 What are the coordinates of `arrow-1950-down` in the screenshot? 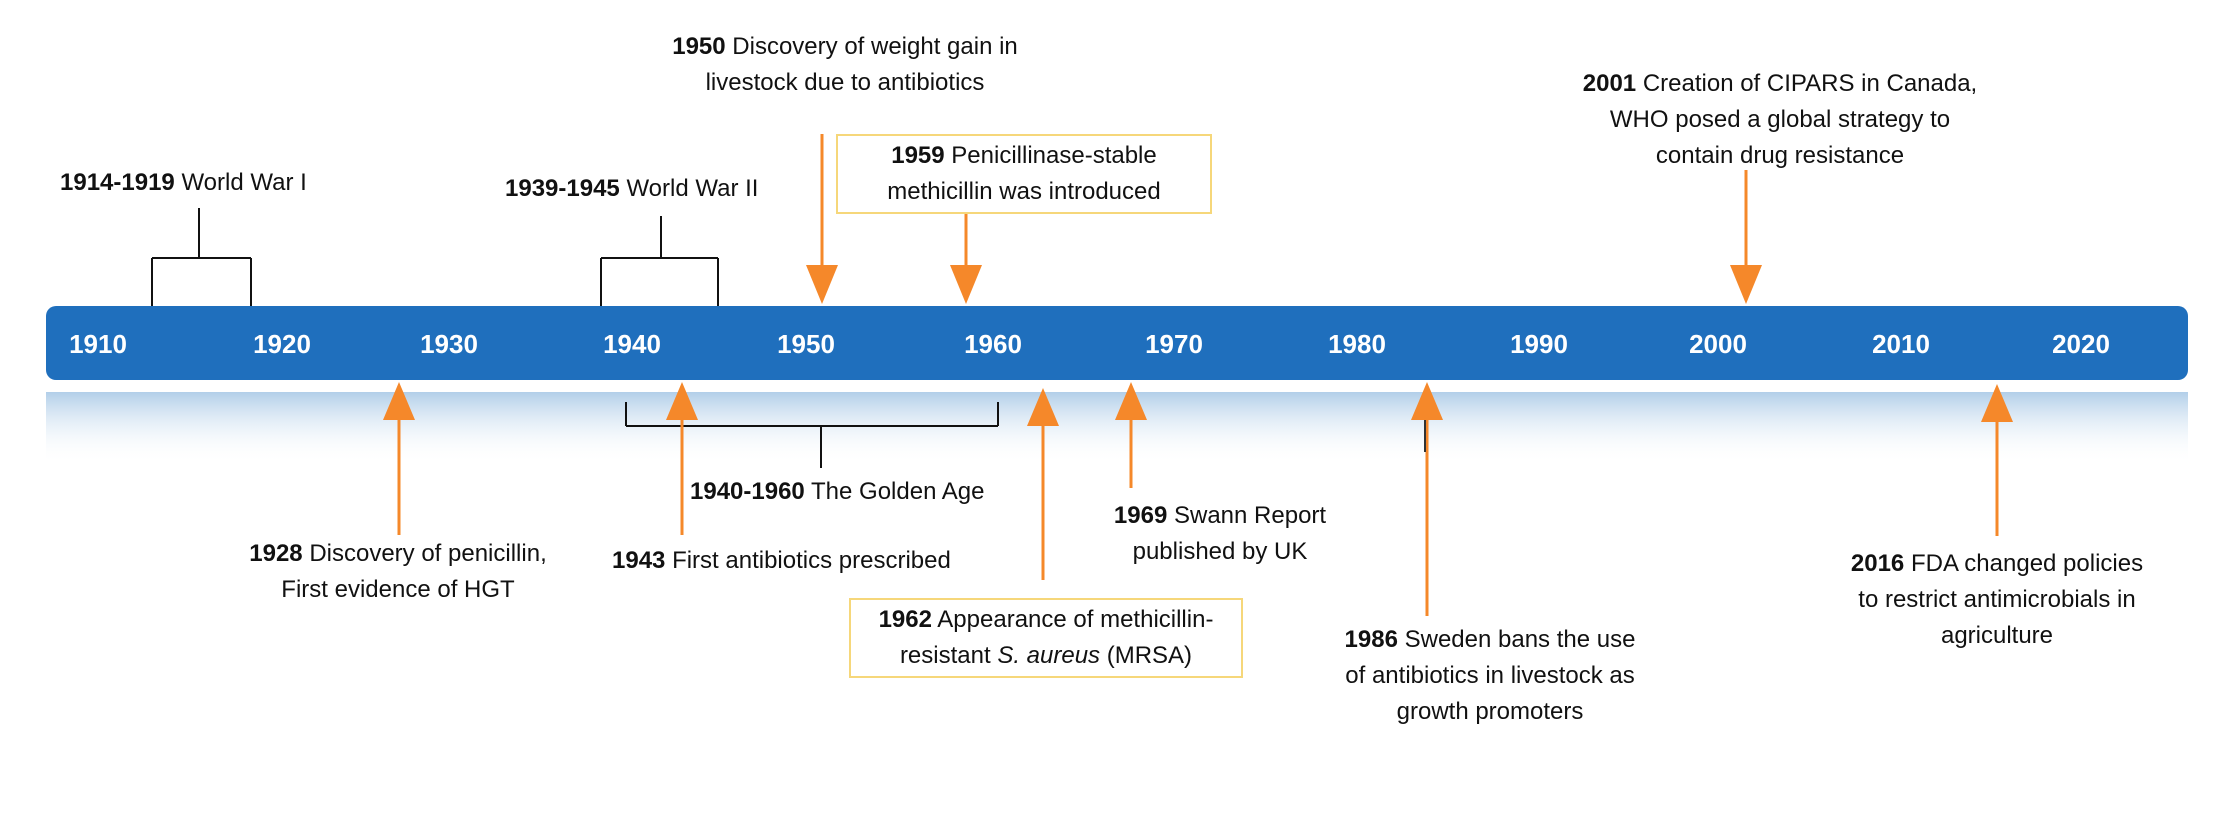 It's located at (822, 219).